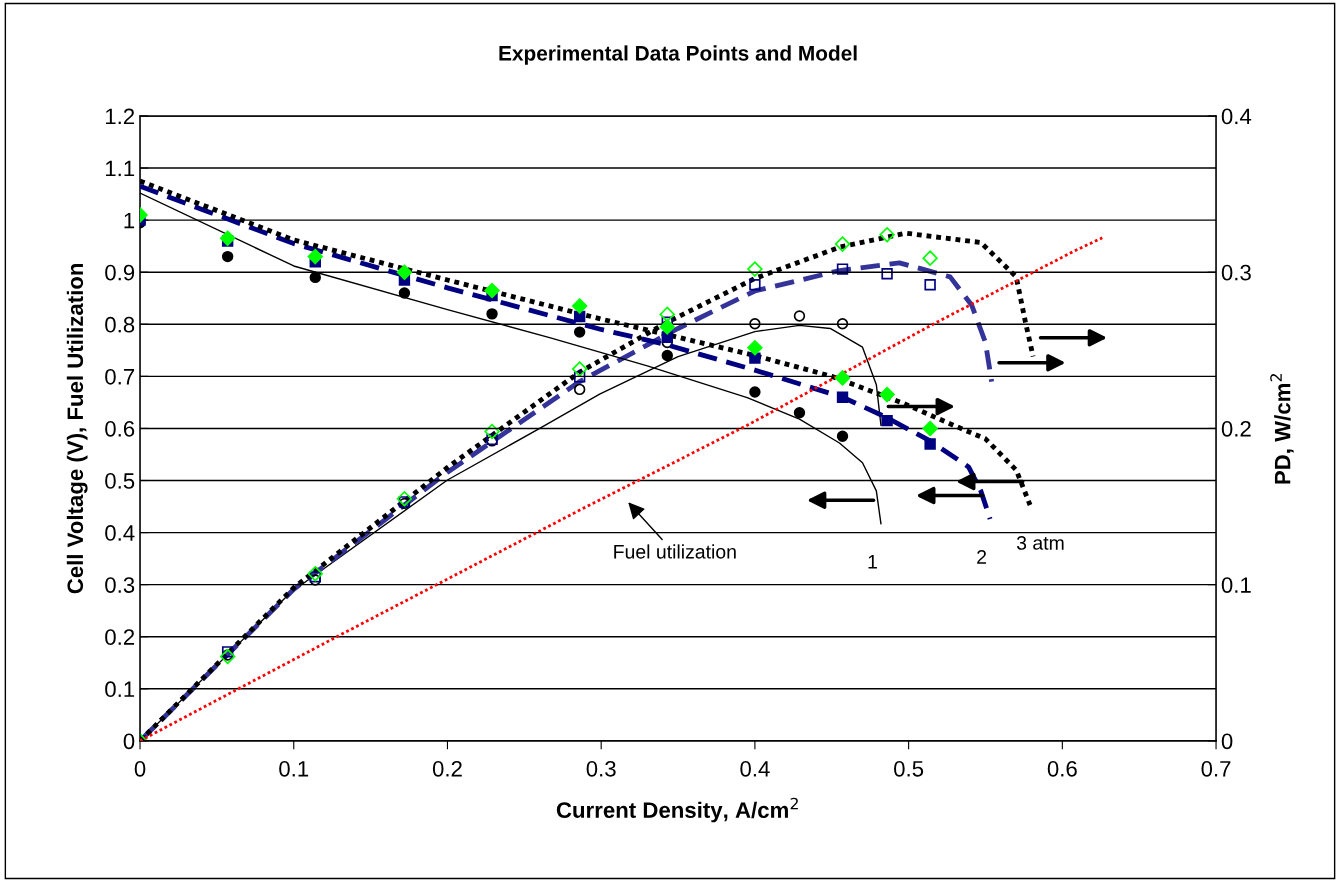  What do you see at coordinates (129, 741) in the screenshot?
I see `y-tick-label: 0` at bounding box center [129, 741].